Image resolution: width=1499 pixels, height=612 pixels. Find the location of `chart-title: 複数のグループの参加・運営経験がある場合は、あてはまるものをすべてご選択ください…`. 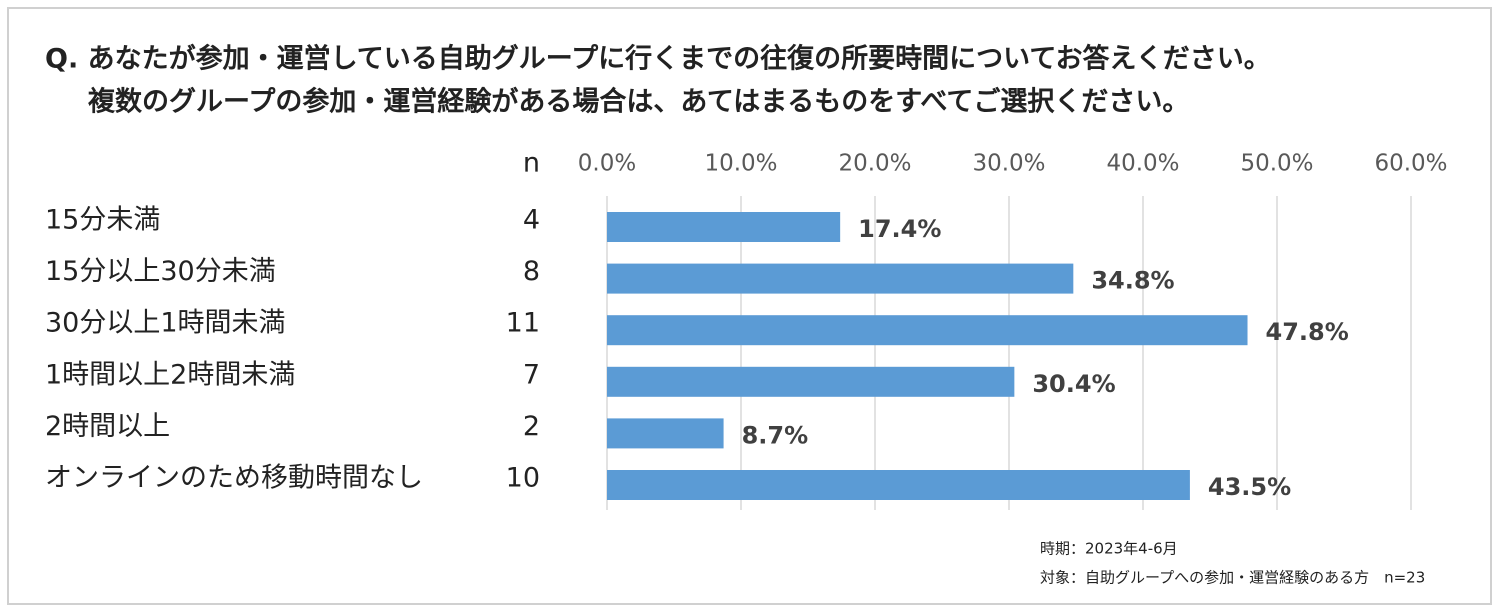

chart-title: 複数のグループの参加・運営経験がある場合は、あてはまるものをすべてご選択ください… is located at coordinates (638, 102).